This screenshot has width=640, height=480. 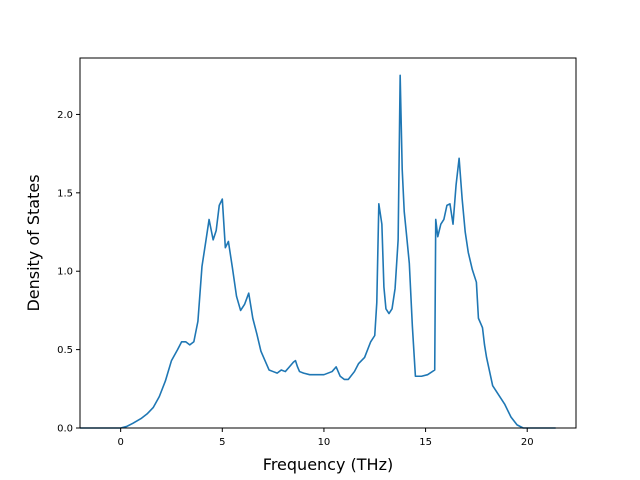 I want to click on y-axis-ticks: 0.0 0.5 1.0 1.5 2.0, so click(x=68, y=272).